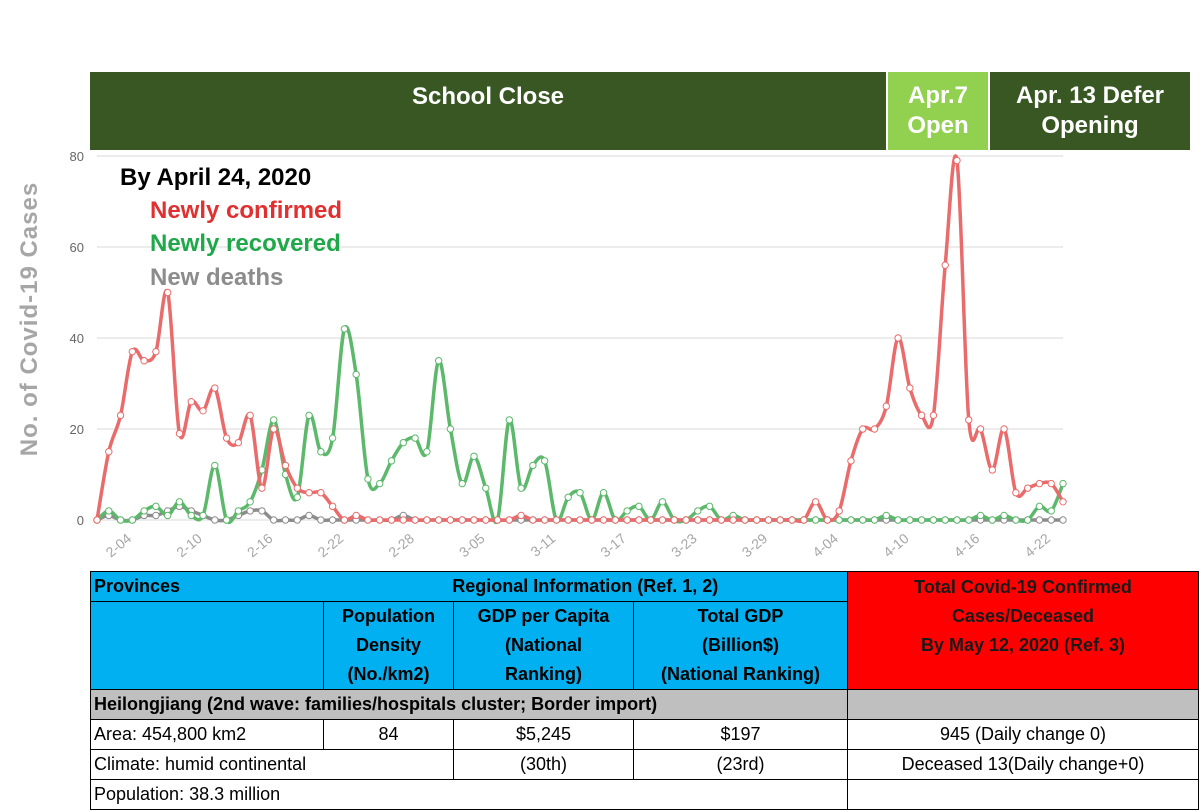  What do you see at coordinates (938, 111) in the screenshot?
I see `apr7-open-banner: Apr.7 Open` at bounding box center [938, 111].